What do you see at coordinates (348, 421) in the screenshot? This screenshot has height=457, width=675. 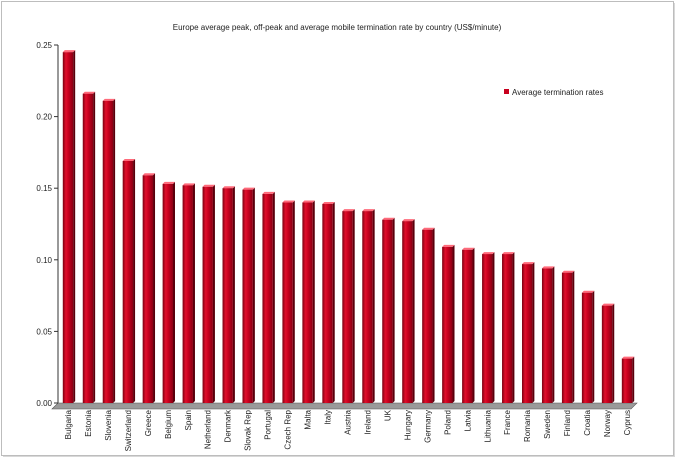 I see `x-tick-label: Austria` at bounding box center [348, 421].